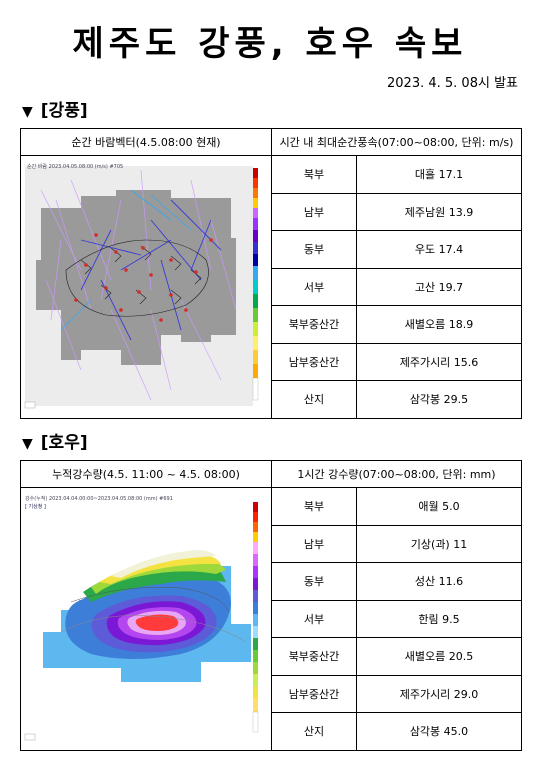 This screenshot has width=540, height=773. Describe the element at coordinates (314, 324) in the screenshot. I see `wind-region: 북부중산간` at that location.